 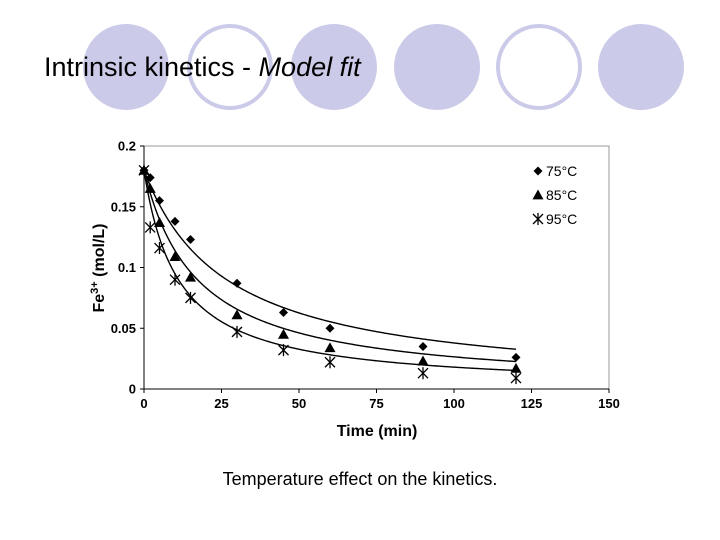 What do you see at coordinates (454, 403) in the screenshot?
I see `x-tick-label: 100` at bounding box center [454, 403].